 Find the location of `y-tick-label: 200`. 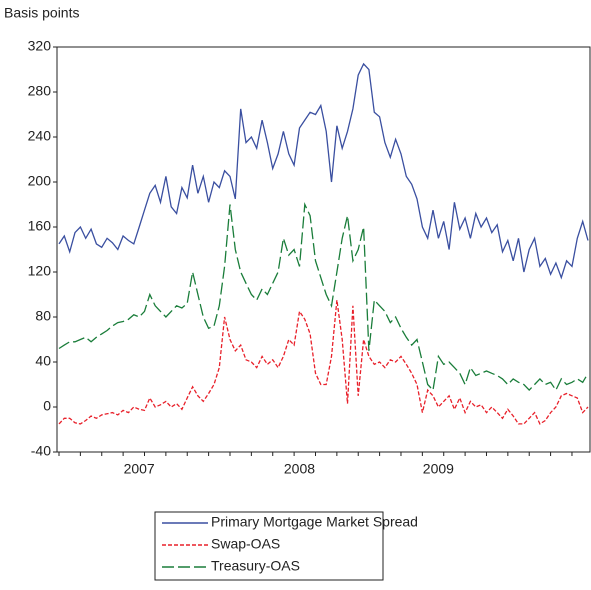

y-tick-label: 200 is located at coordinates (40, 181).